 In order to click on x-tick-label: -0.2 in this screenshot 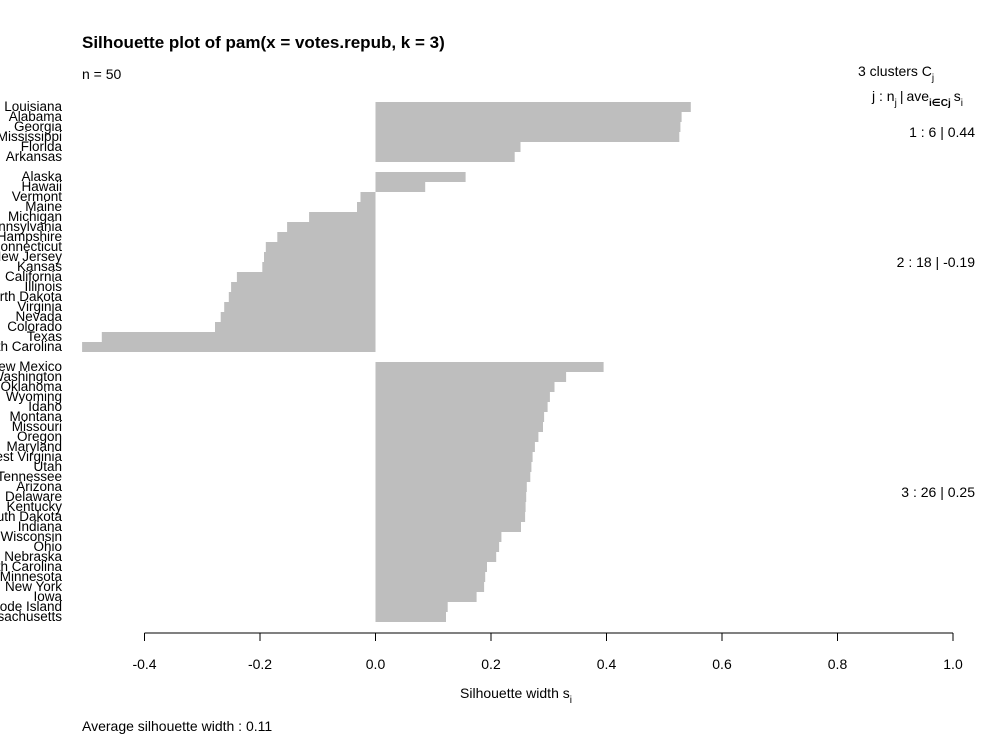, I will do `click(260, 664)`.